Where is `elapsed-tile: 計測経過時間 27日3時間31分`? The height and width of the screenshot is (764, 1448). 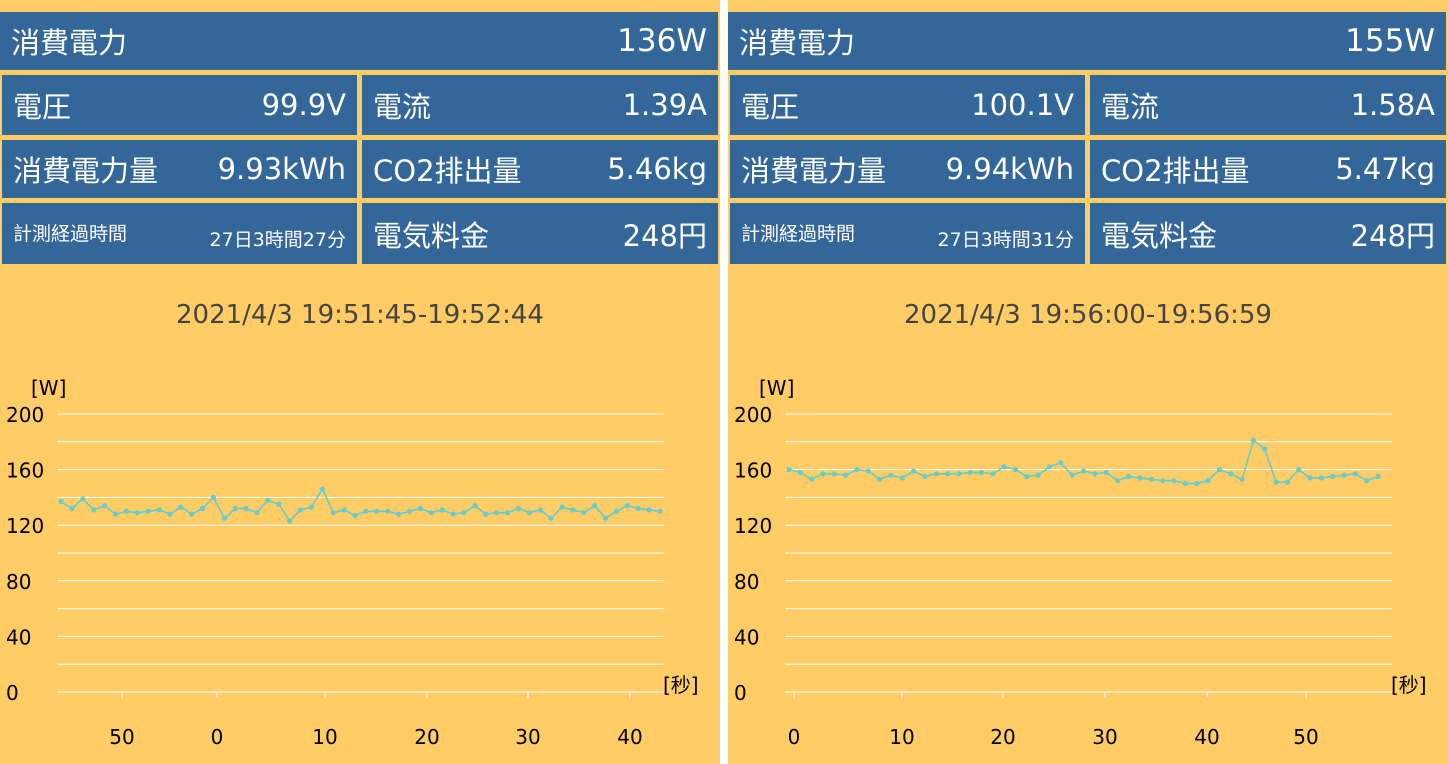 elapsed-tile: 計測経過時間 27日3時間31分 is located at coordinates (907, 233).